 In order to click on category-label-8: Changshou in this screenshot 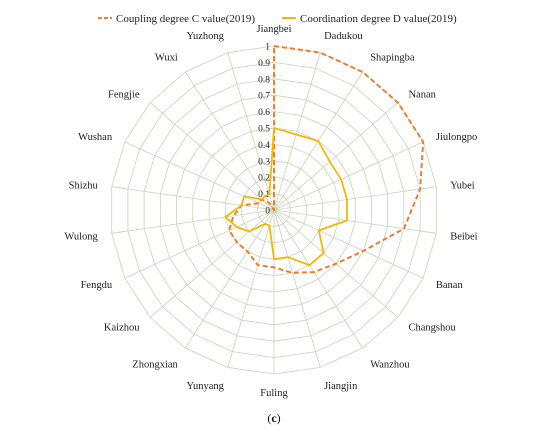, I will do `click(433, 328)`.